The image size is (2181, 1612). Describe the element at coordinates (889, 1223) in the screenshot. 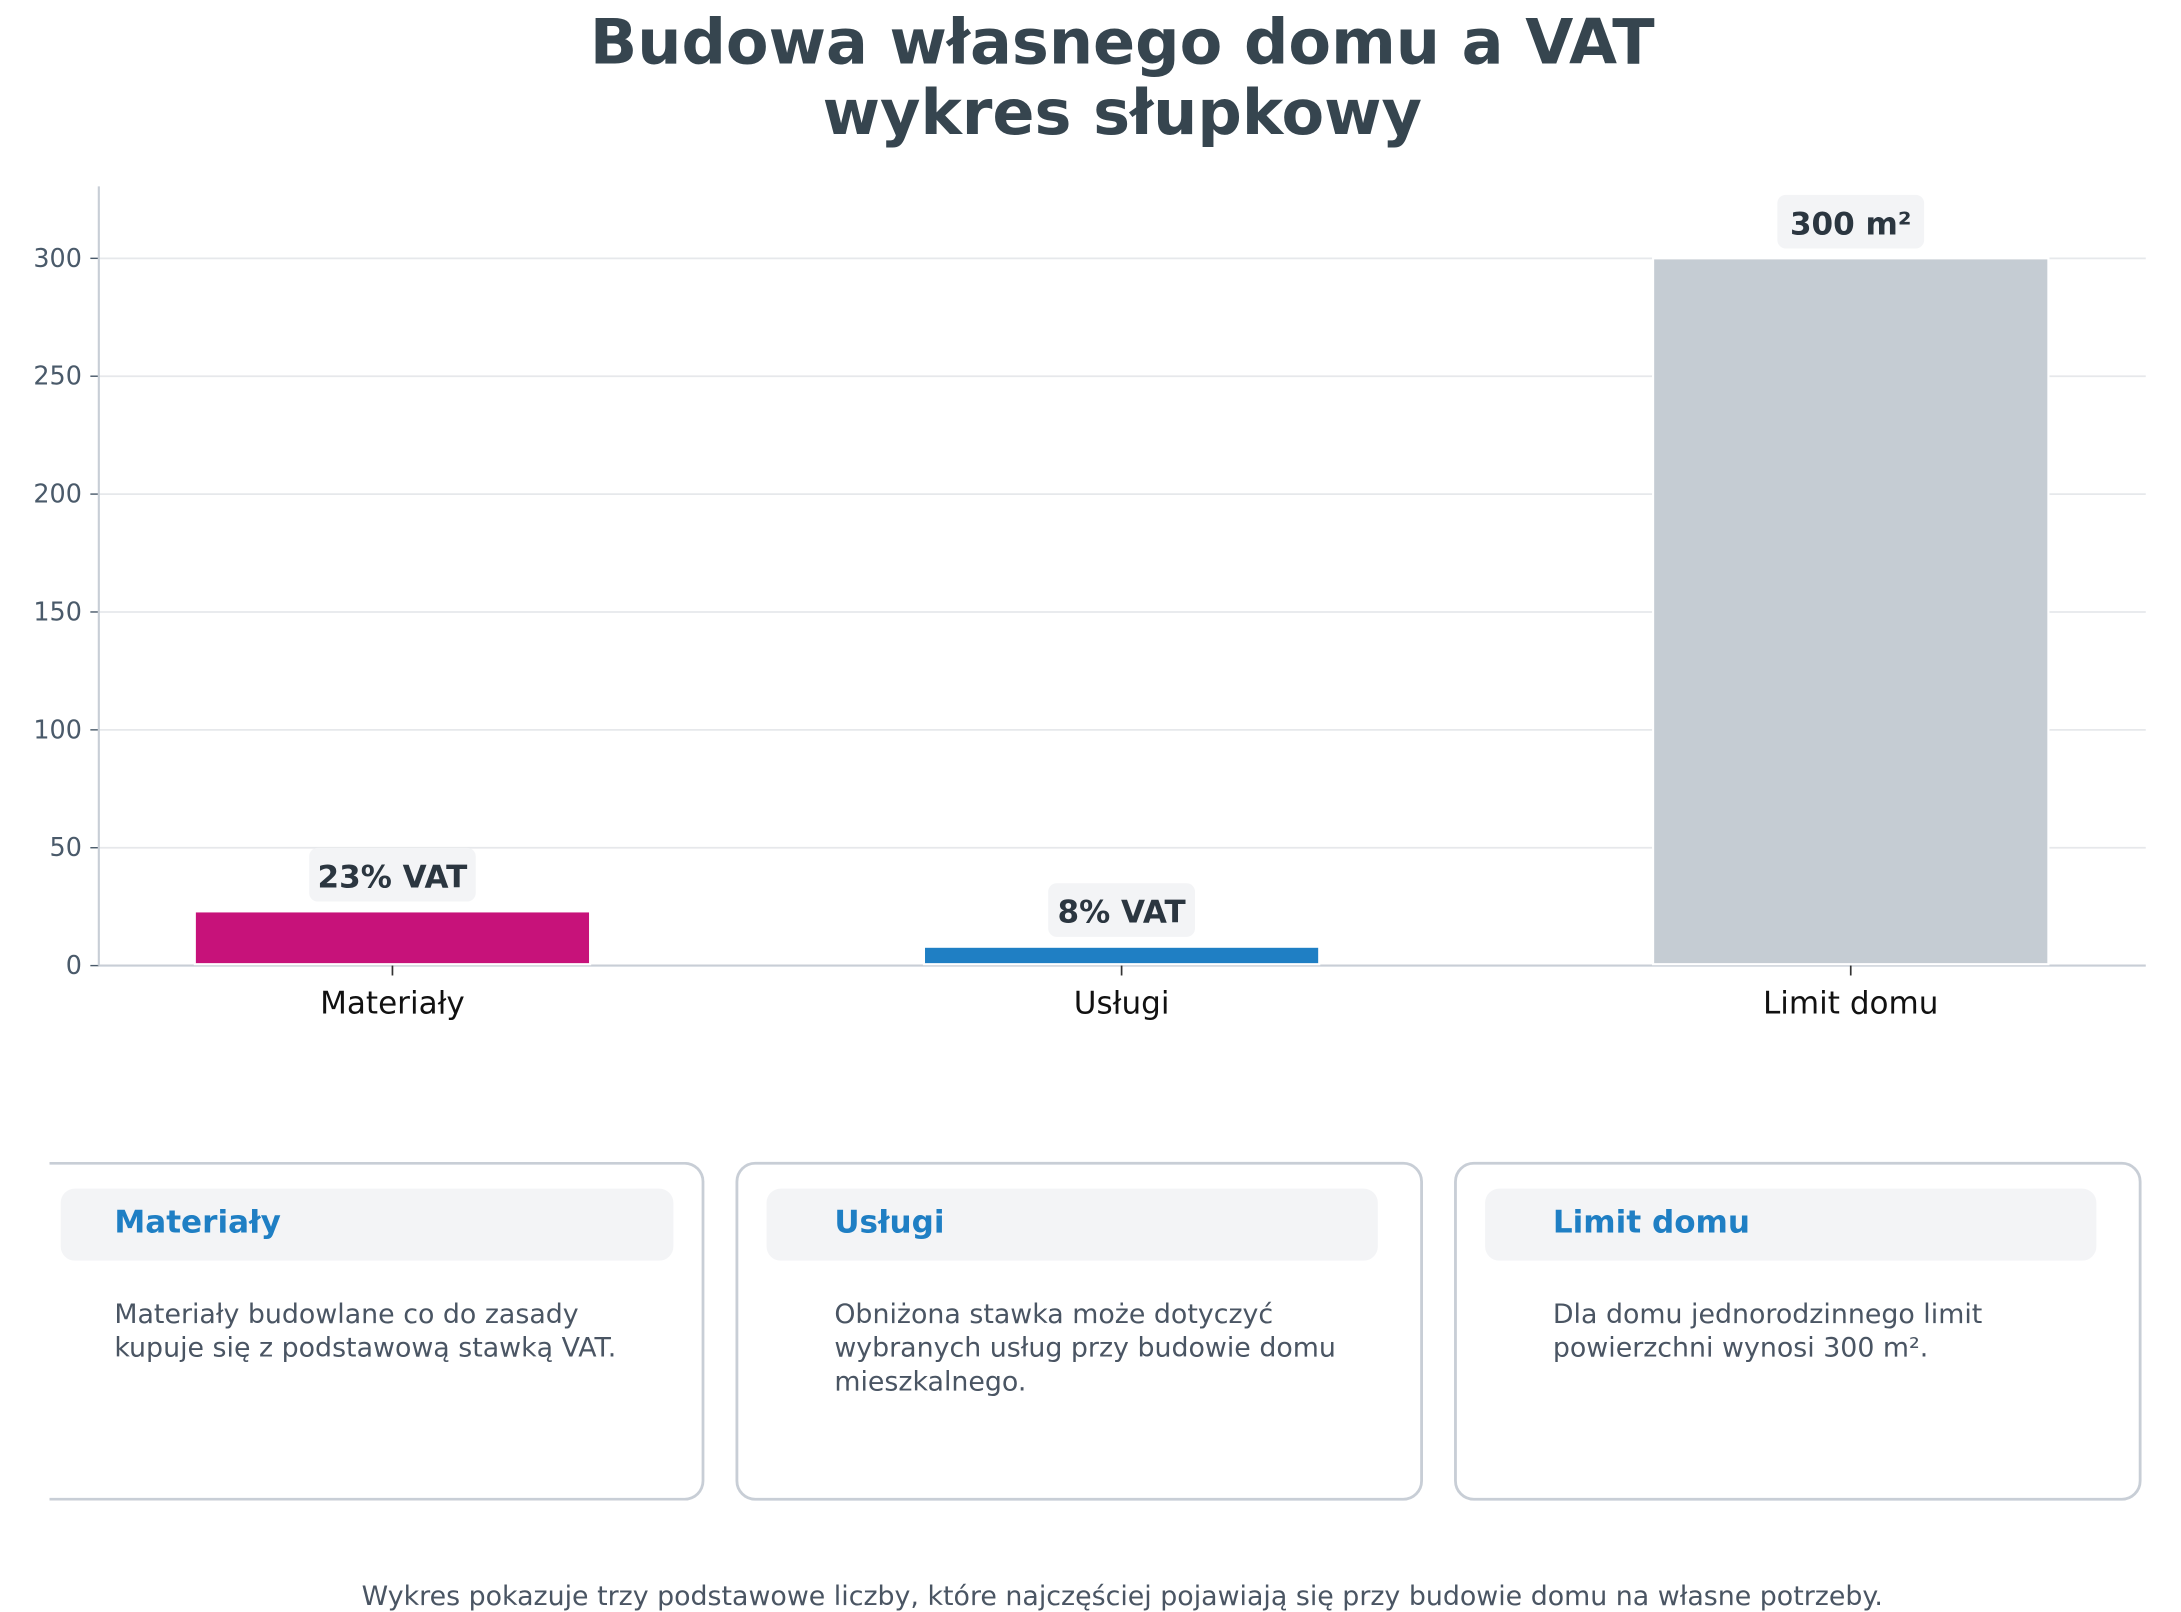

I see `card-title: Usługi` at that location.